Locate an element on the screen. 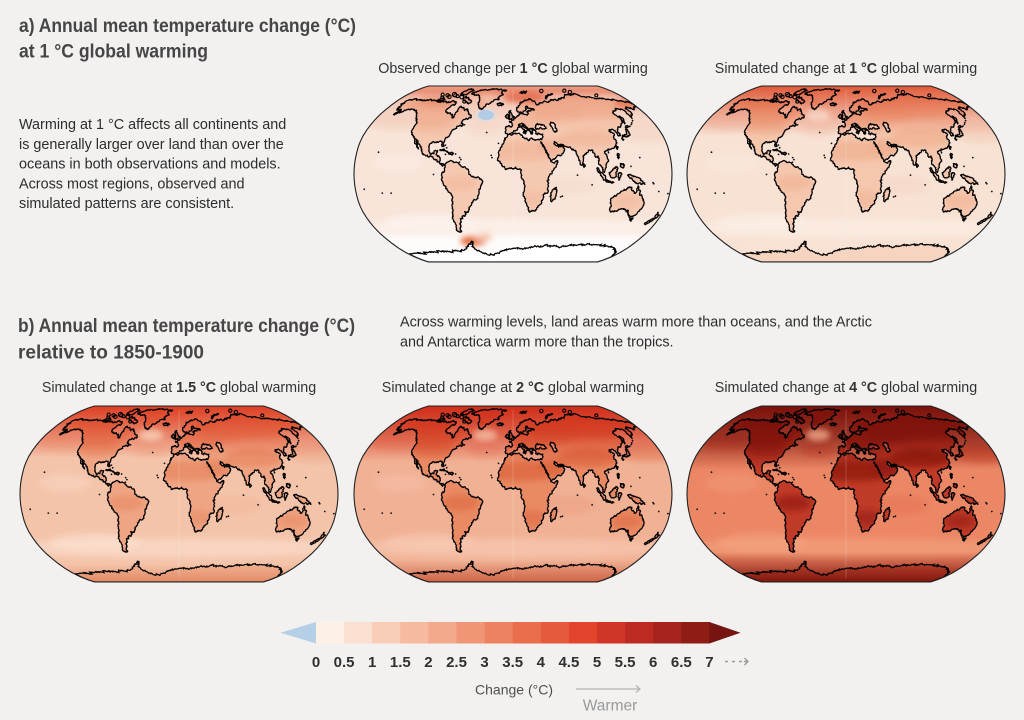 This screenshot has height=720, width=1024. svg-text: 7 is located at coordinates (709, 662).